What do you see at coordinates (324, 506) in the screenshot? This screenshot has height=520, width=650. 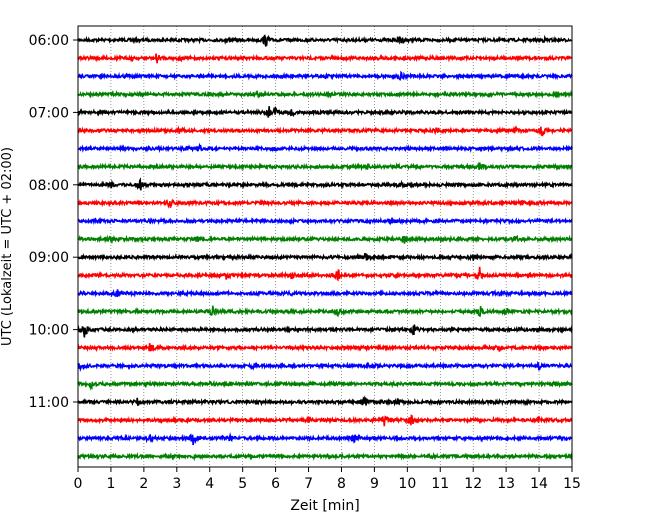 I see `x-axis-label: Zeit [min]` at bounding box center [324, 506].